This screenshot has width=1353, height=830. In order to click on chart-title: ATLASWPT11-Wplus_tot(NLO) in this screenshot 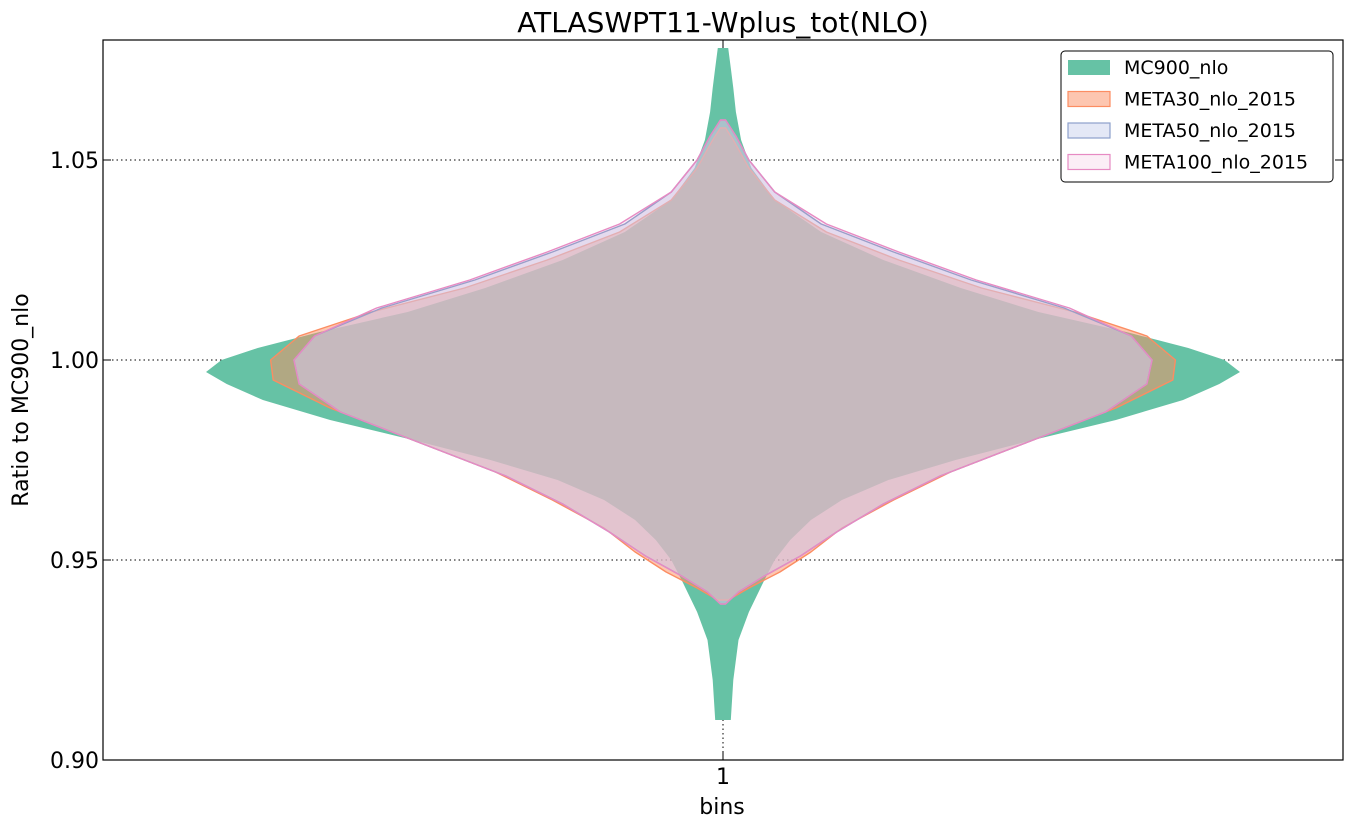, I will do `click(723, 22)`.